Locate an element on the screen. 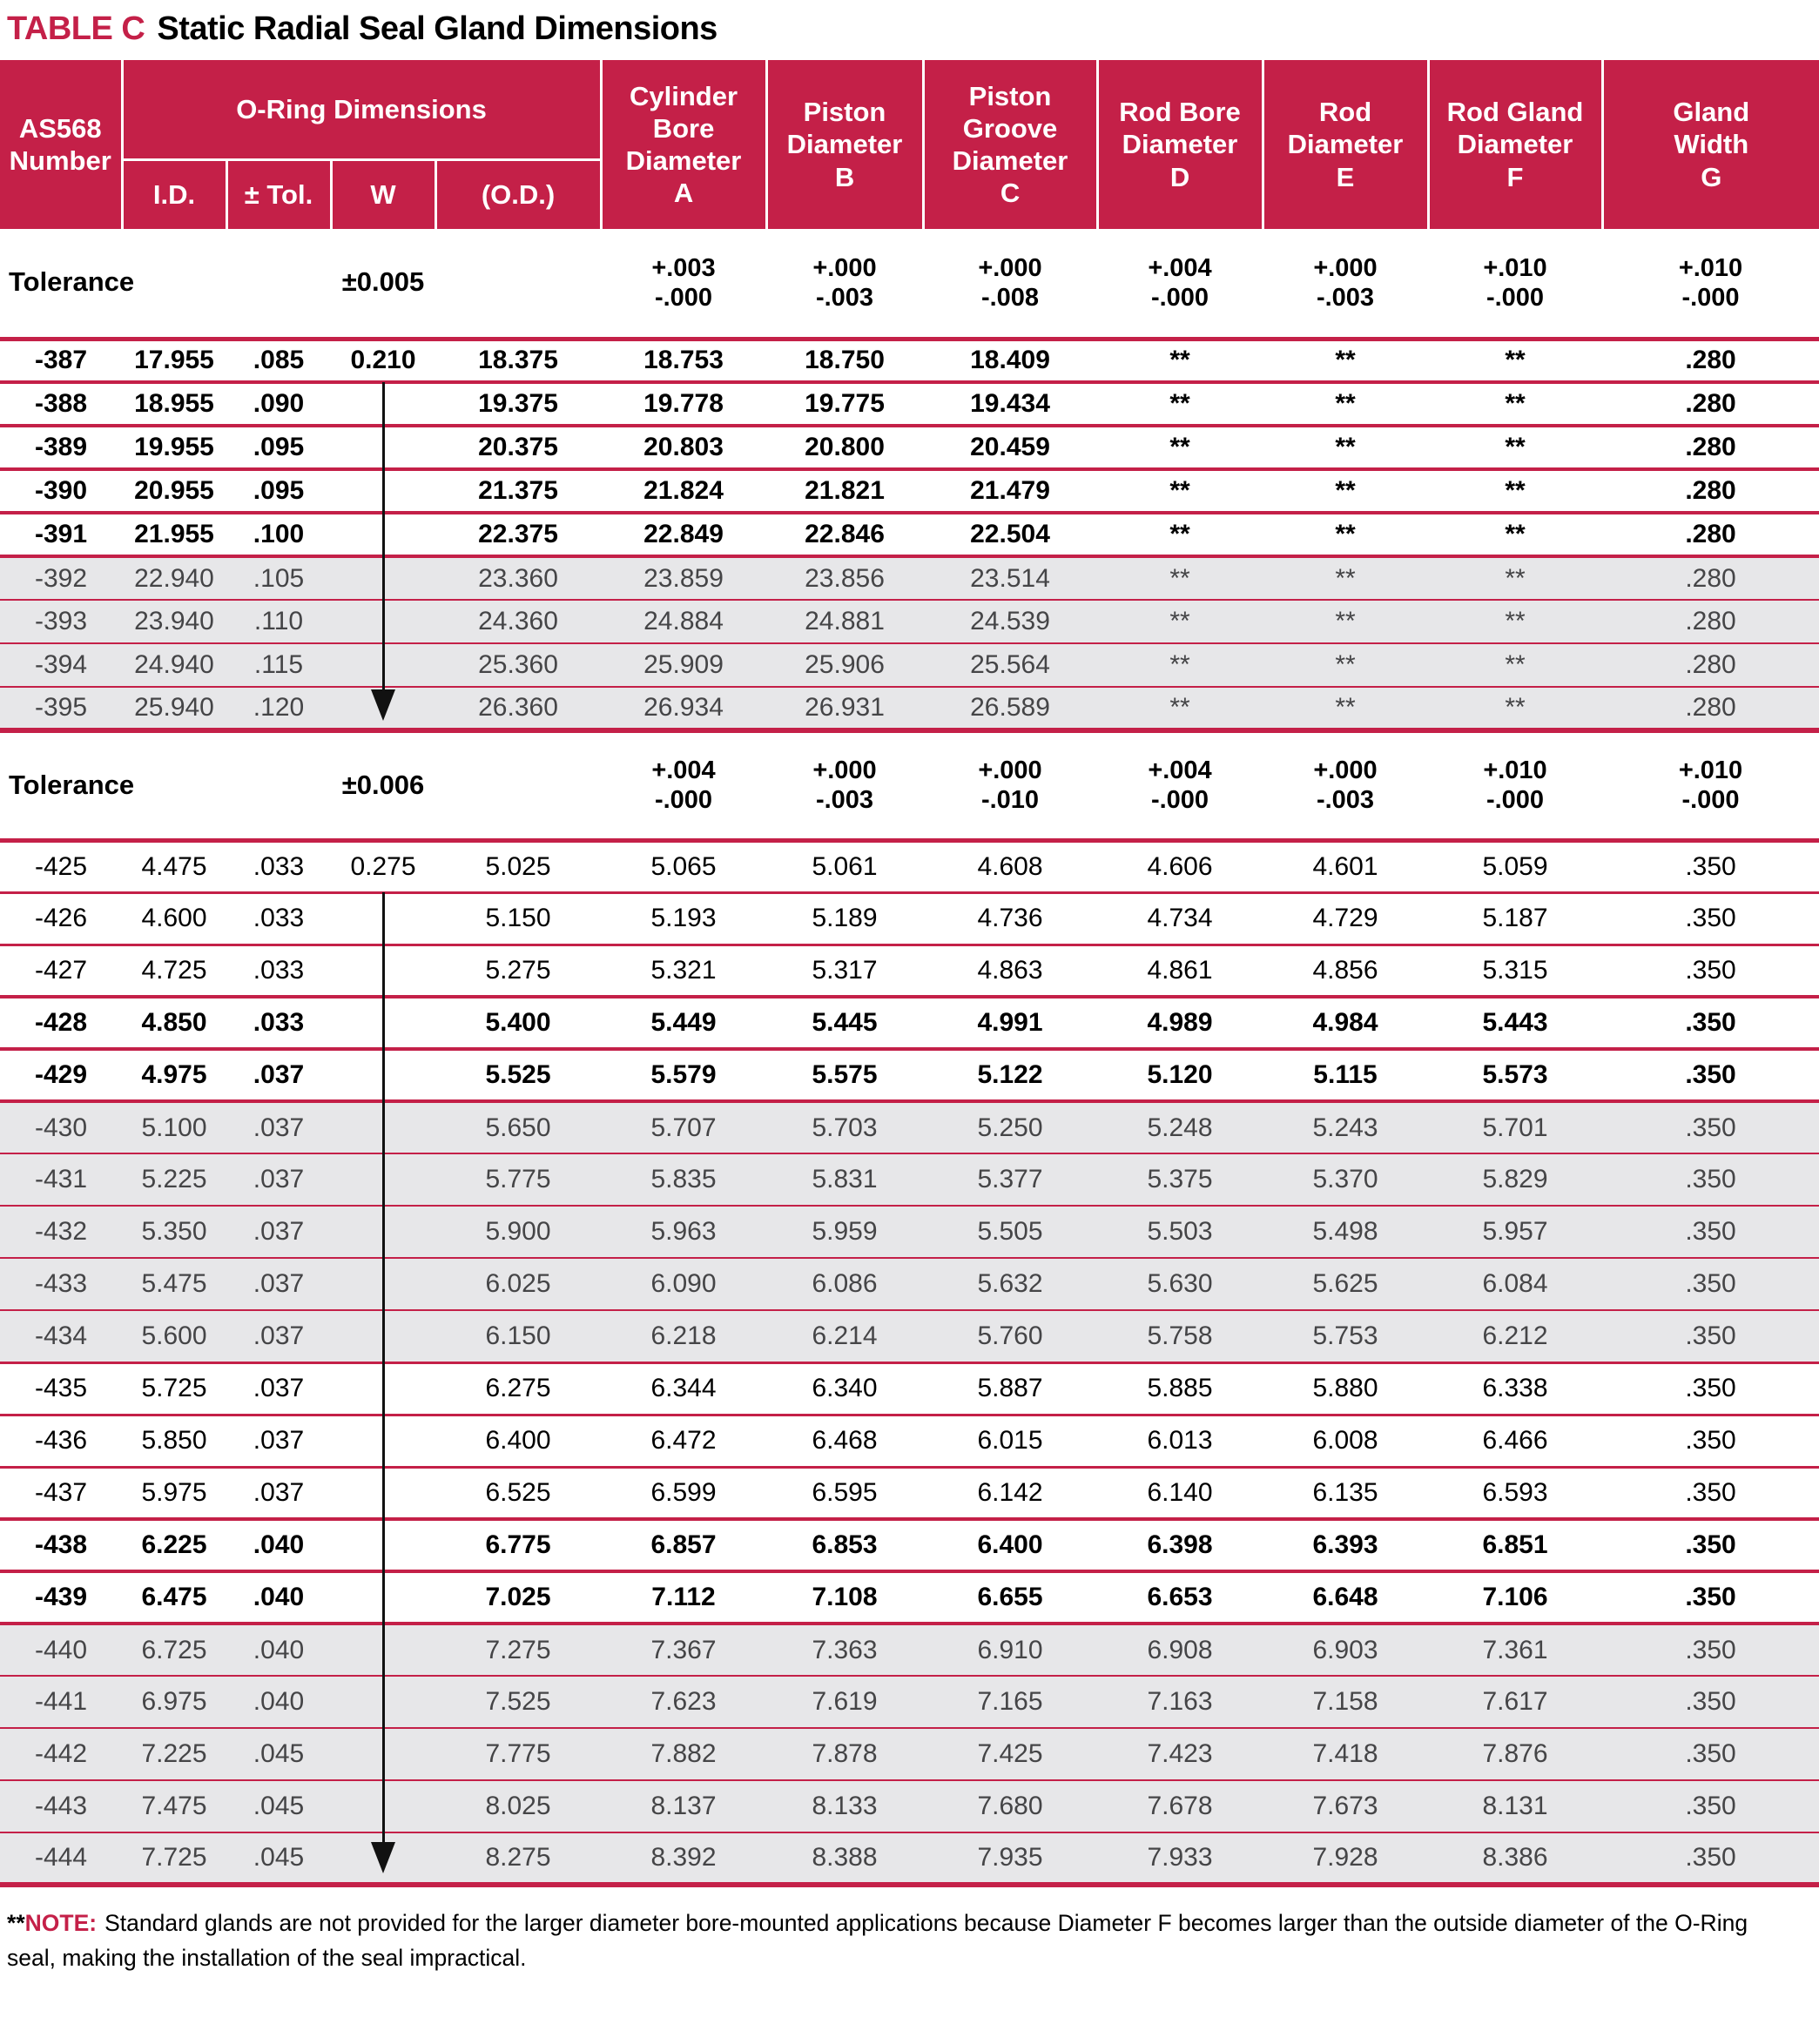 The height and width of the screenshot is (2044, 1819). cell-a: 6.090 is located at coordinates (684, 1283).